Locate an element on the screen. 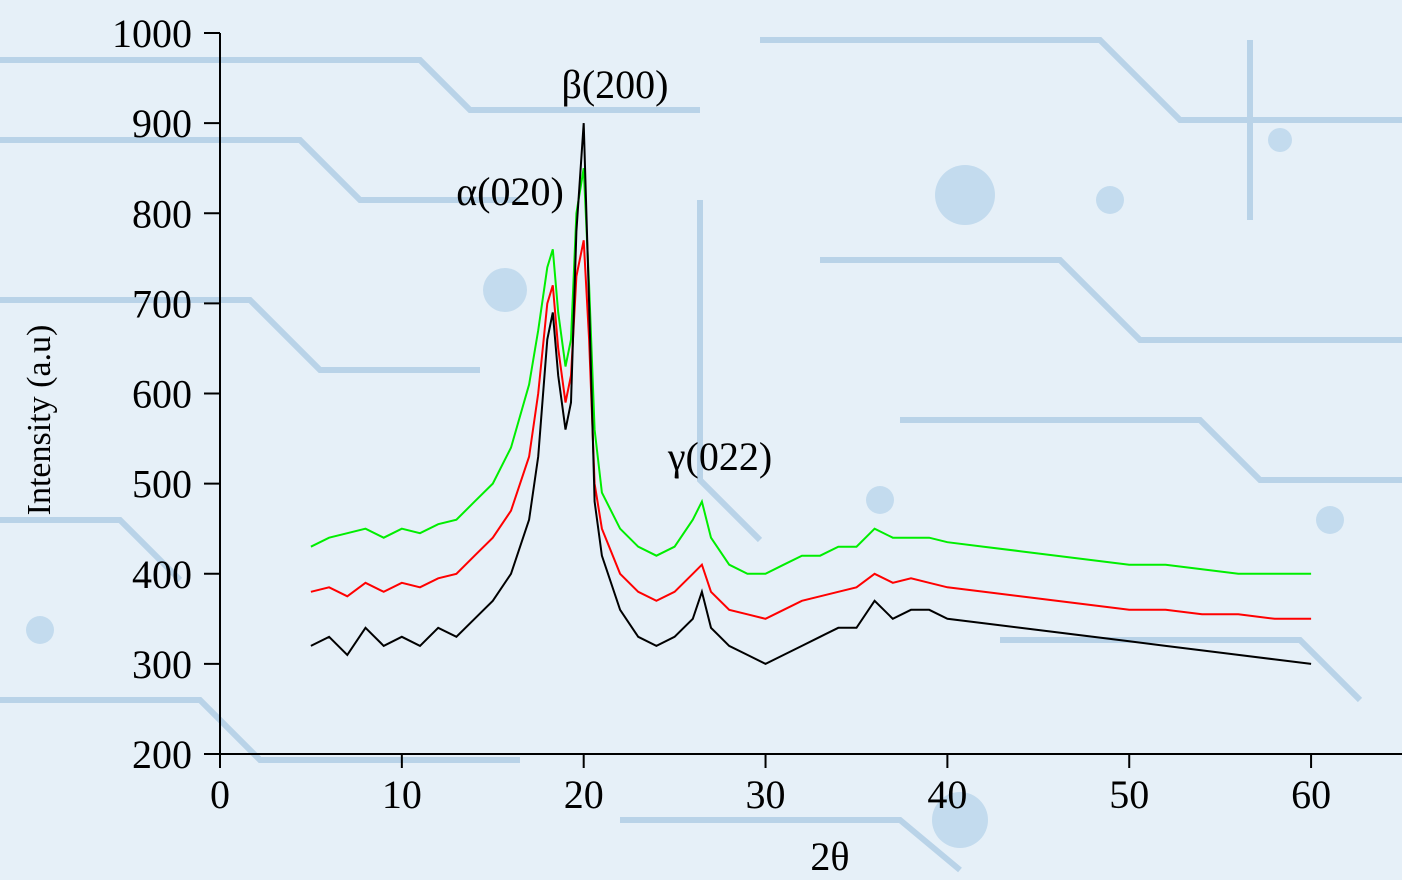 This screenshot has width=1402, height=880. x-tick-label: 60 is located at coordinates (1311, 794).